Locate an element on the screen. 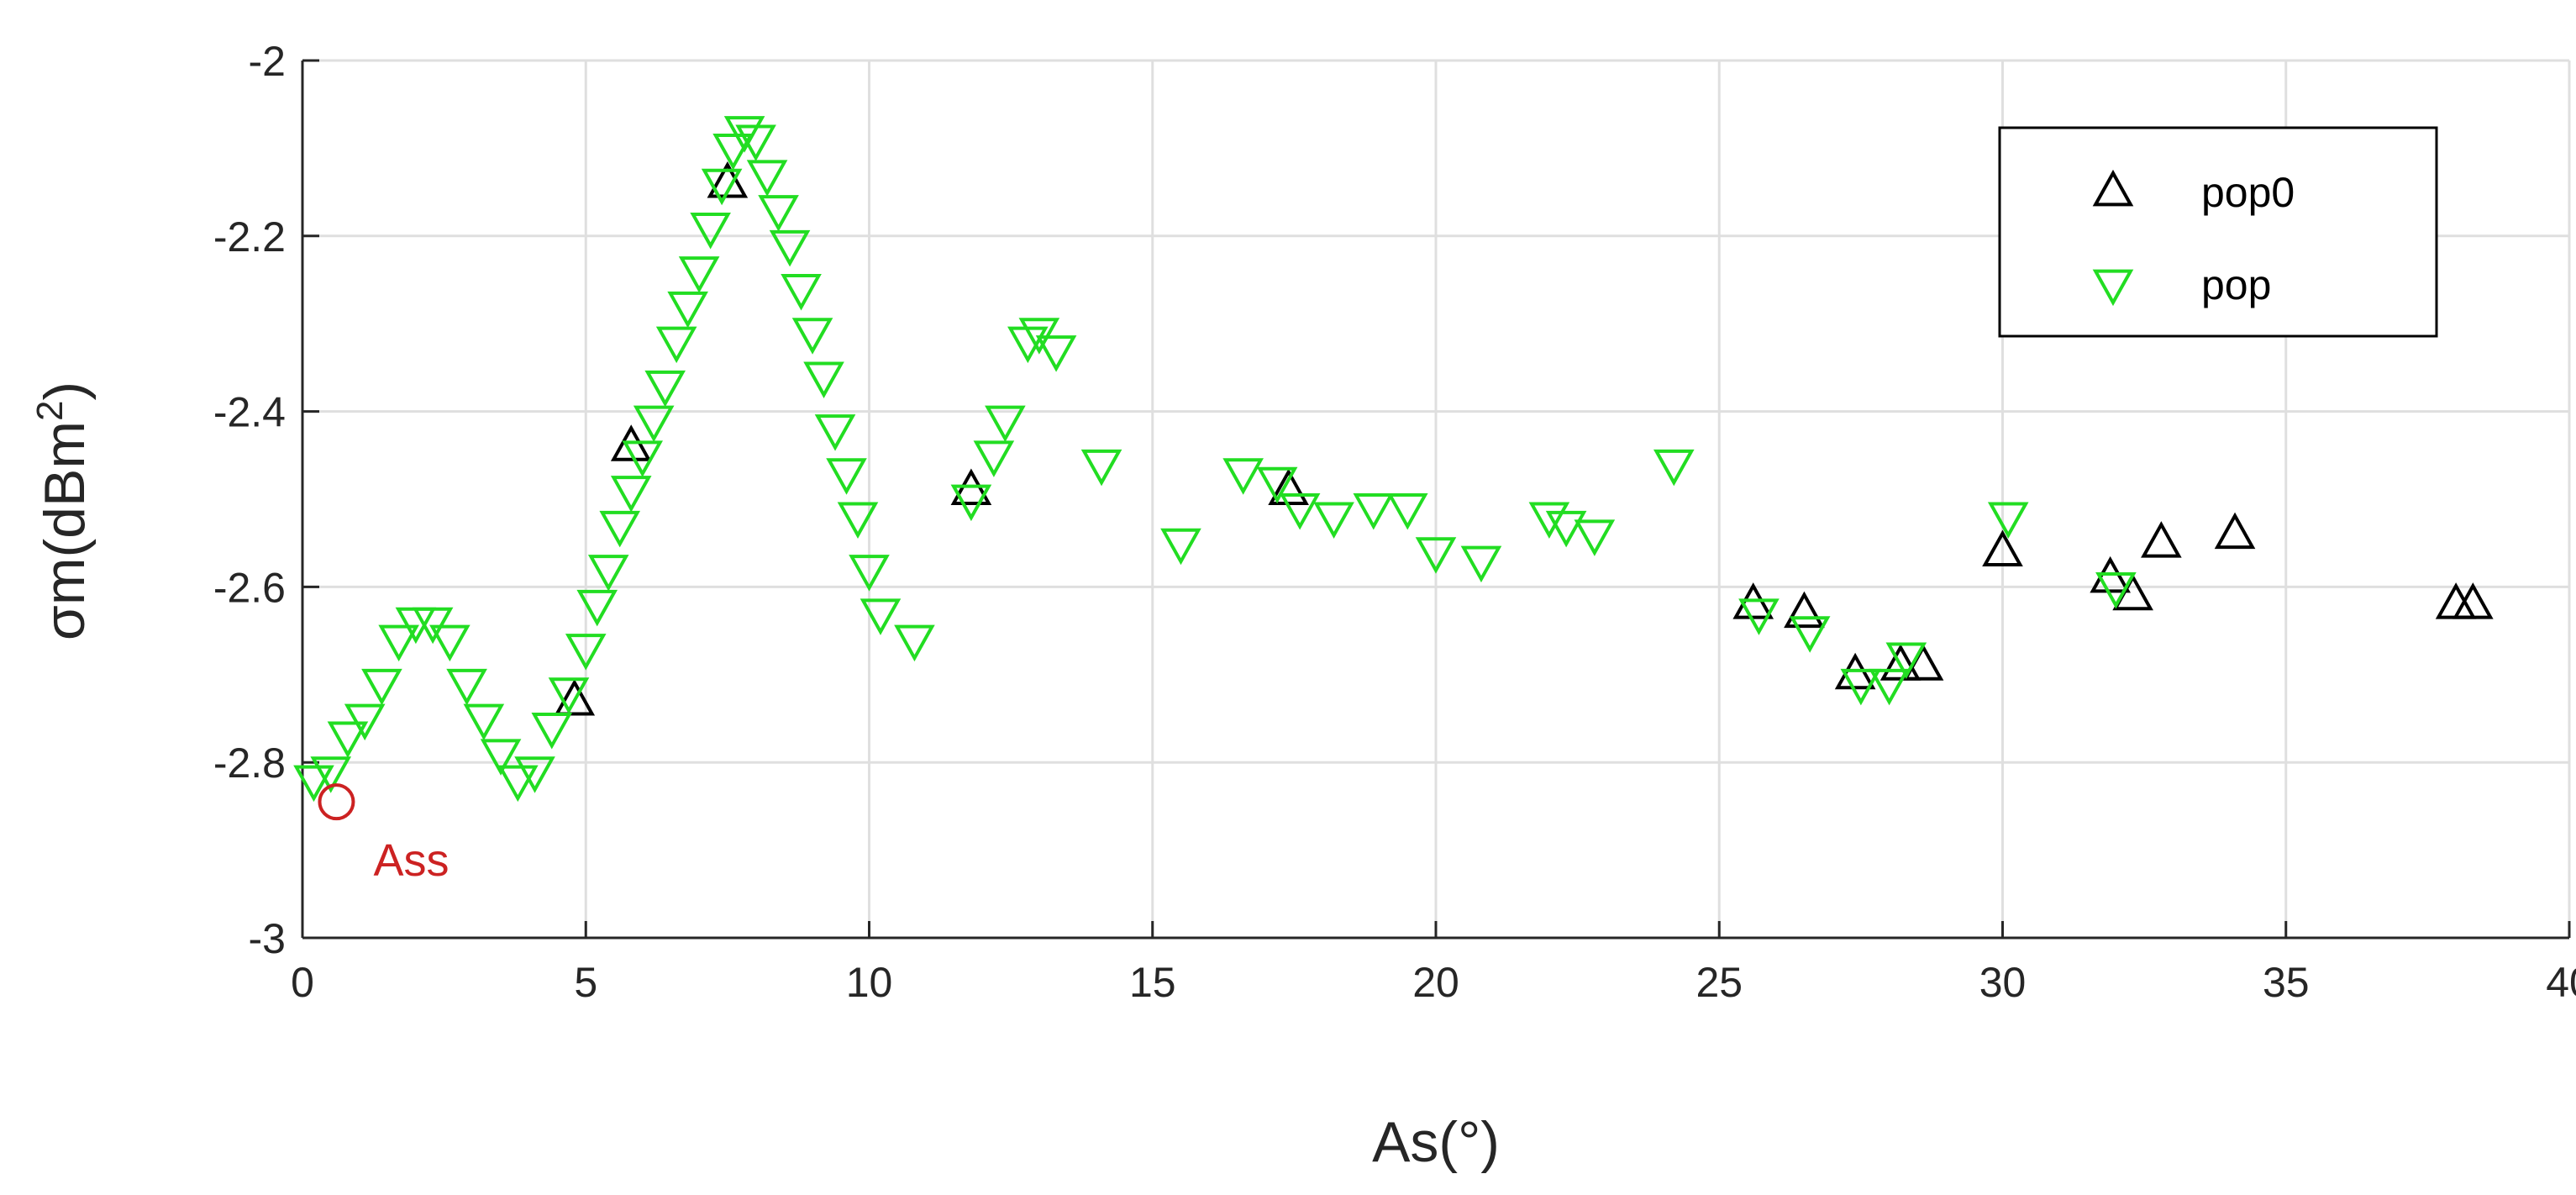 The height and width of the screenshot is (1195, 2576). y-tick-label-2: -2.6 is located at coordinates (249, 587).